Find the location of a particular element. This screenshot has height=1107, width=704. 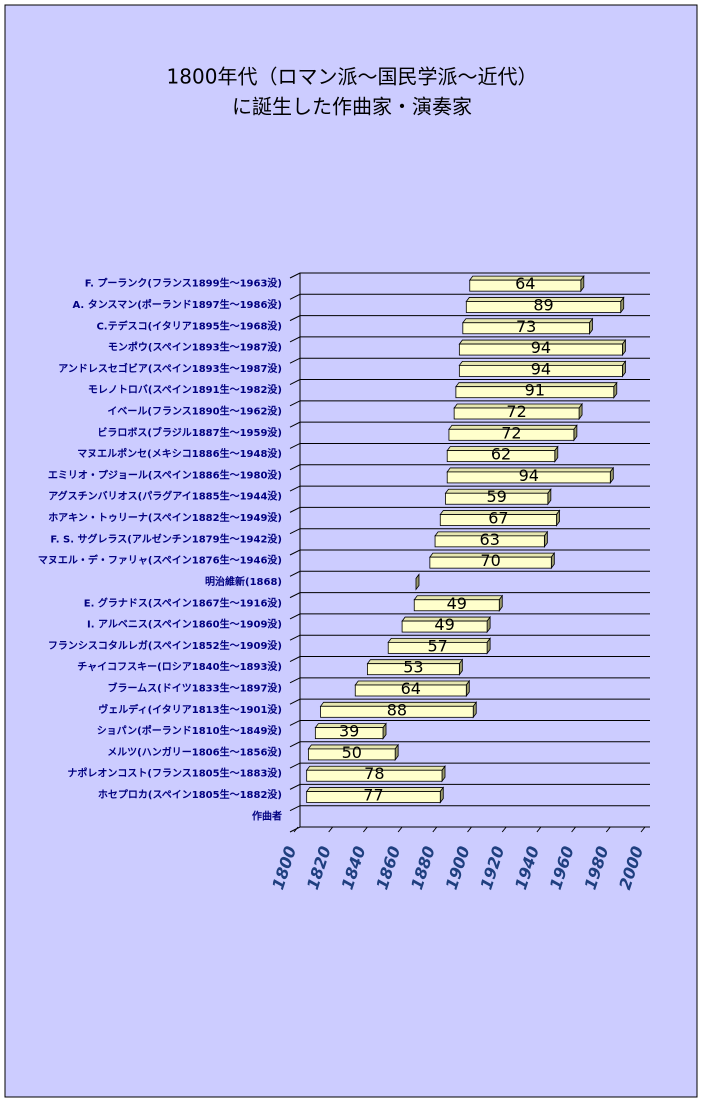

y-tick-label: アグスチンバリオス(パラグアイ1885生～1944没) is located at coordinates (165, 496).